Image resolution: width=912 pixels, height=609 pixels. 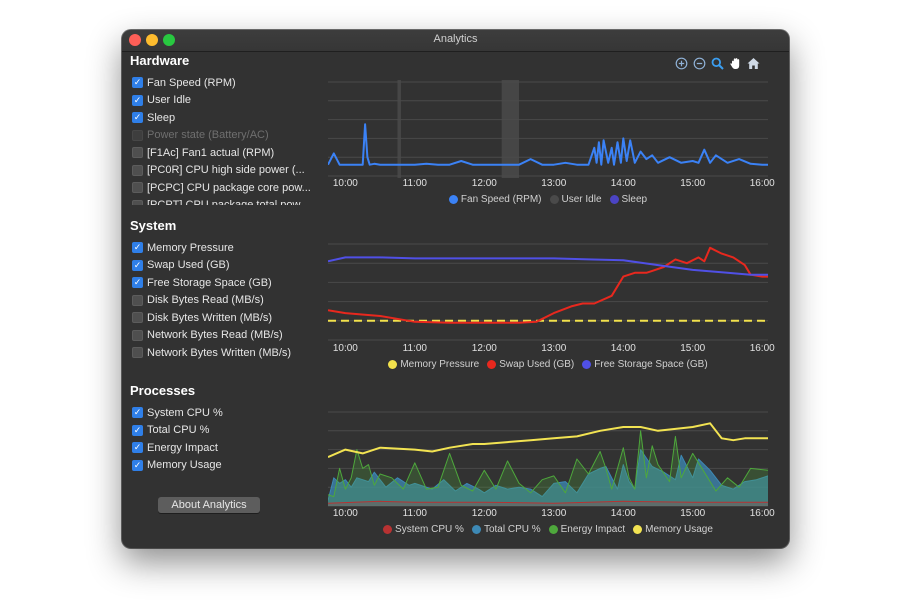 I want to click on close-window-button, so click(x=135, y=40).